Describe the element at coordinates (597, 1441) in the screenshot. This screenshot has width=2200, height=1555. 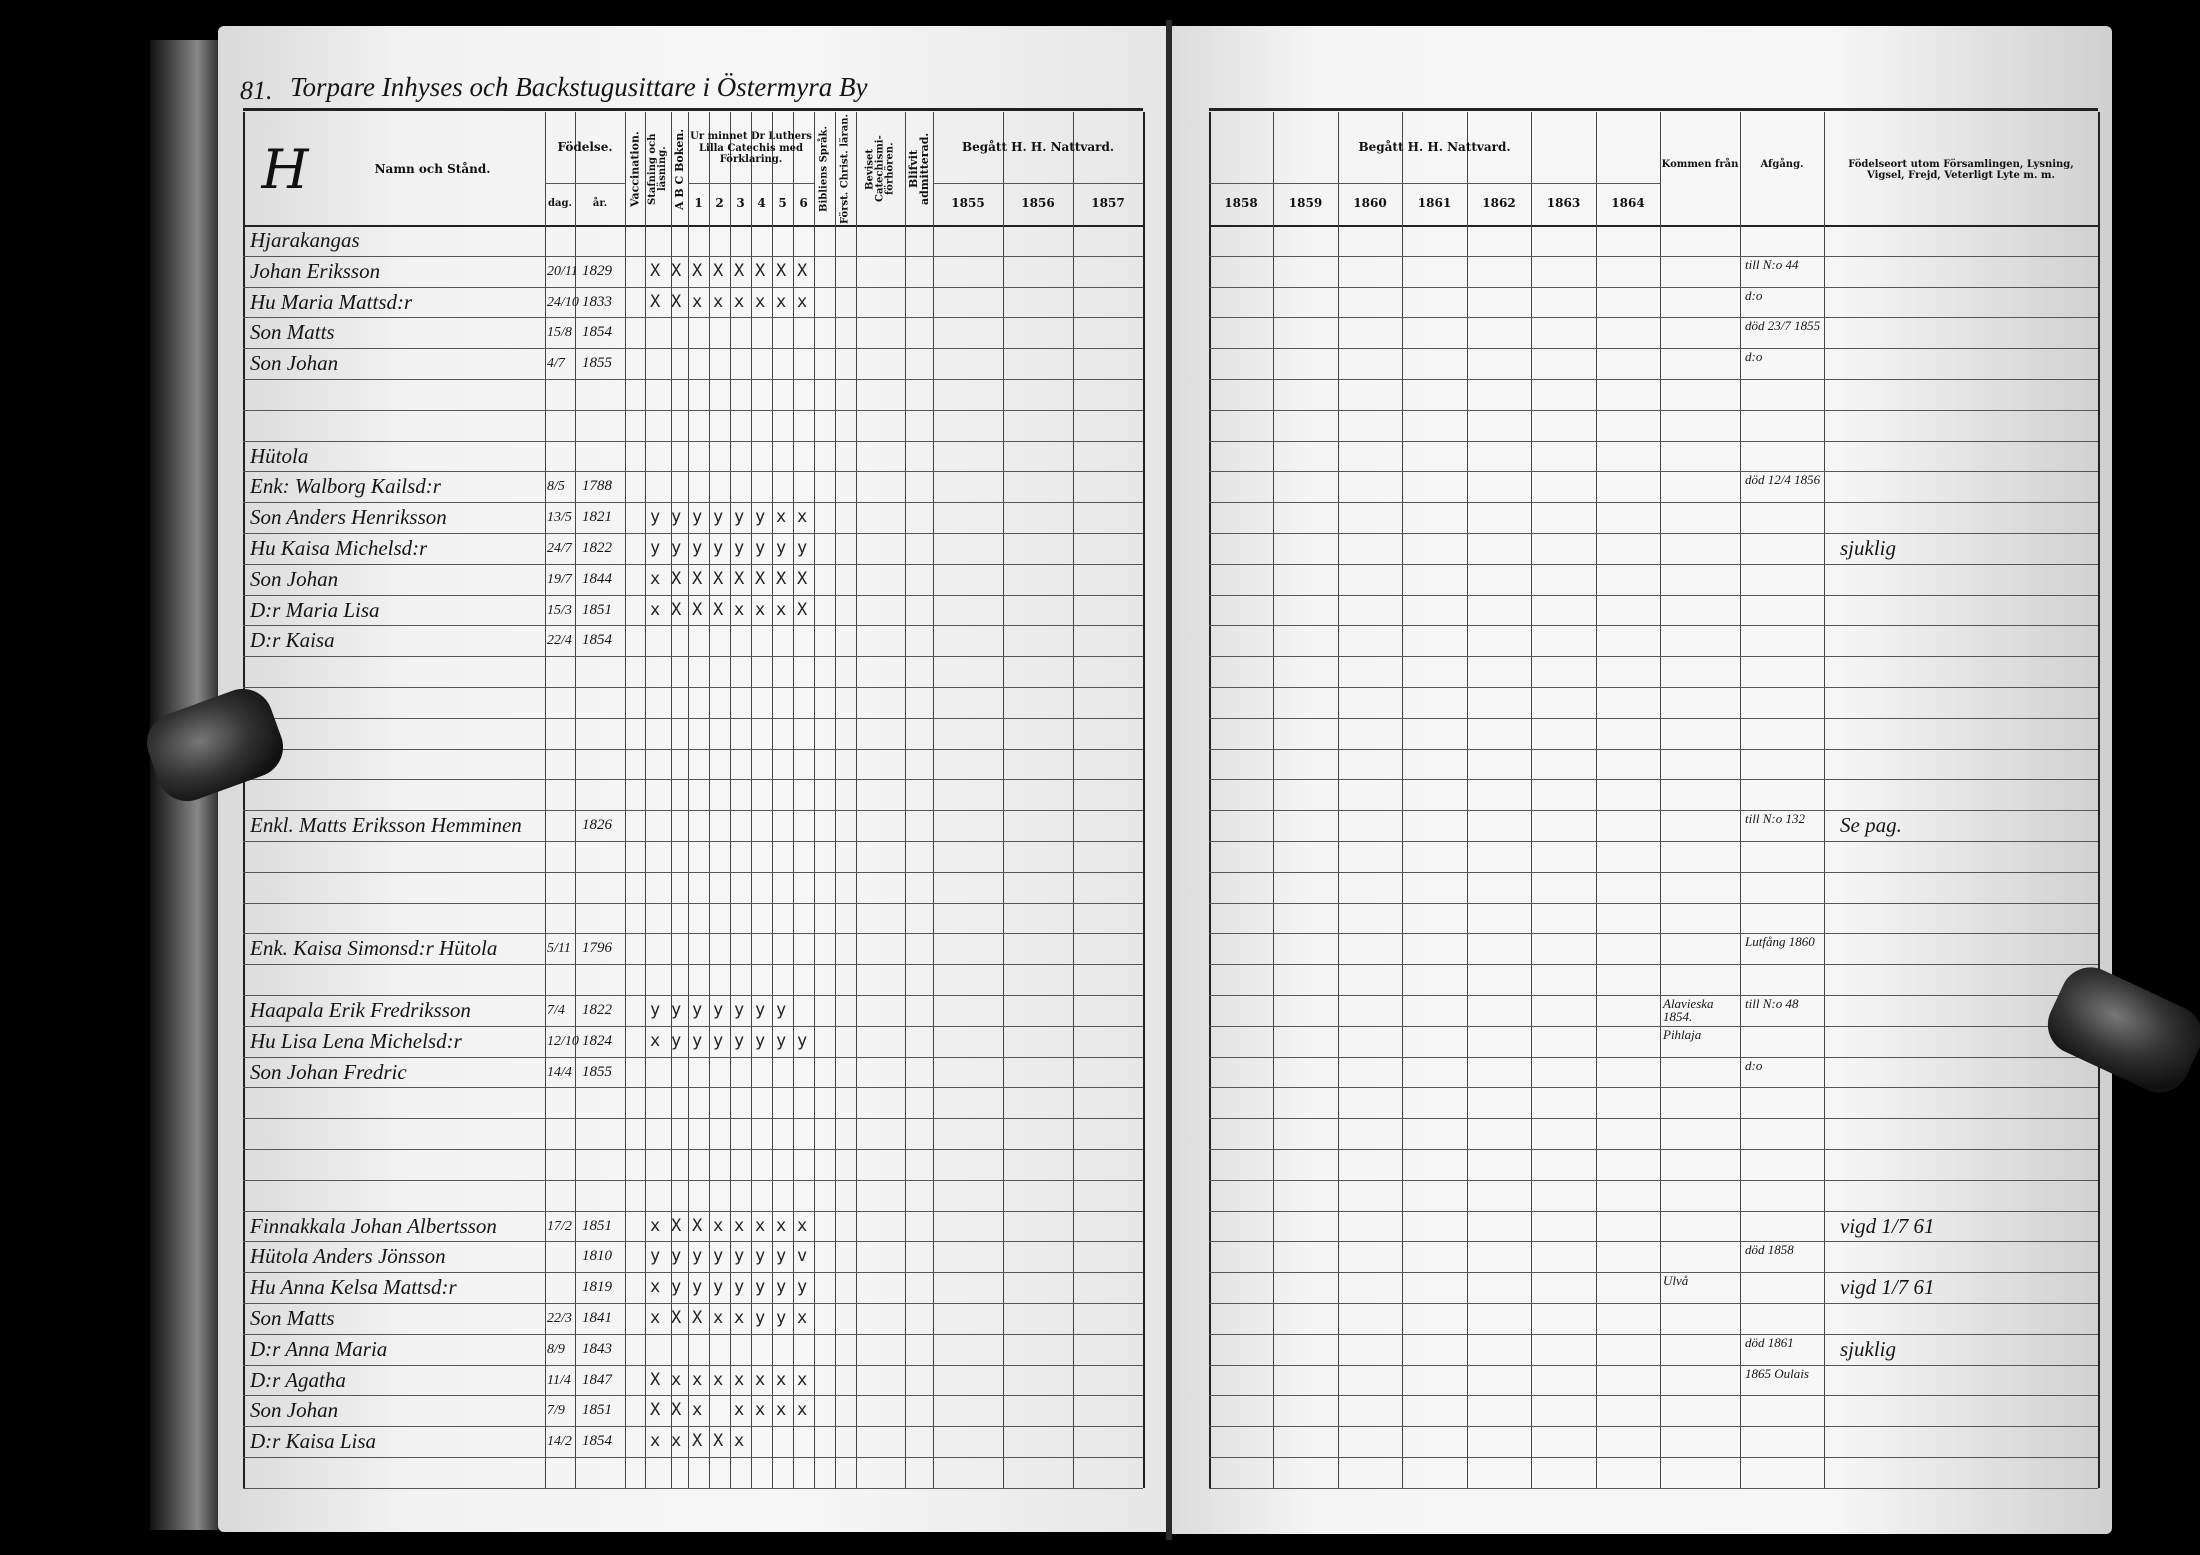
I see `entry-birth-year: 1854` at that location.